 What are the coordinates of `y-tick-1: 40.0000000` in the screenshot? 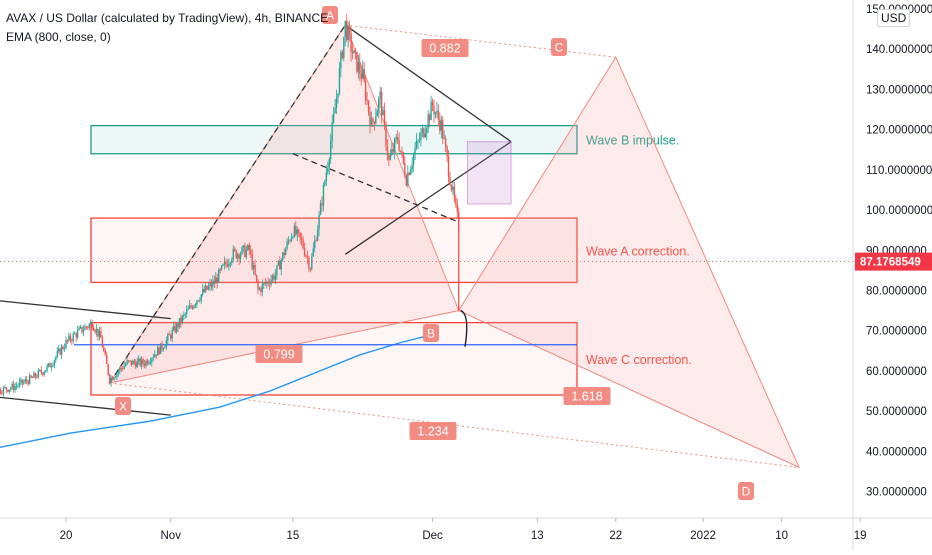 It's located at (896, 452).